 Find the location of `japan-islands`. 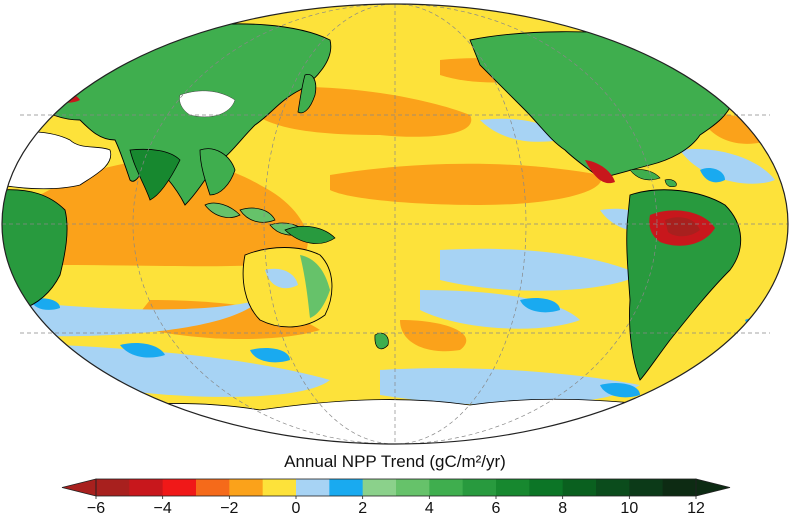

japan-islands is located at coordinates (307, 93).